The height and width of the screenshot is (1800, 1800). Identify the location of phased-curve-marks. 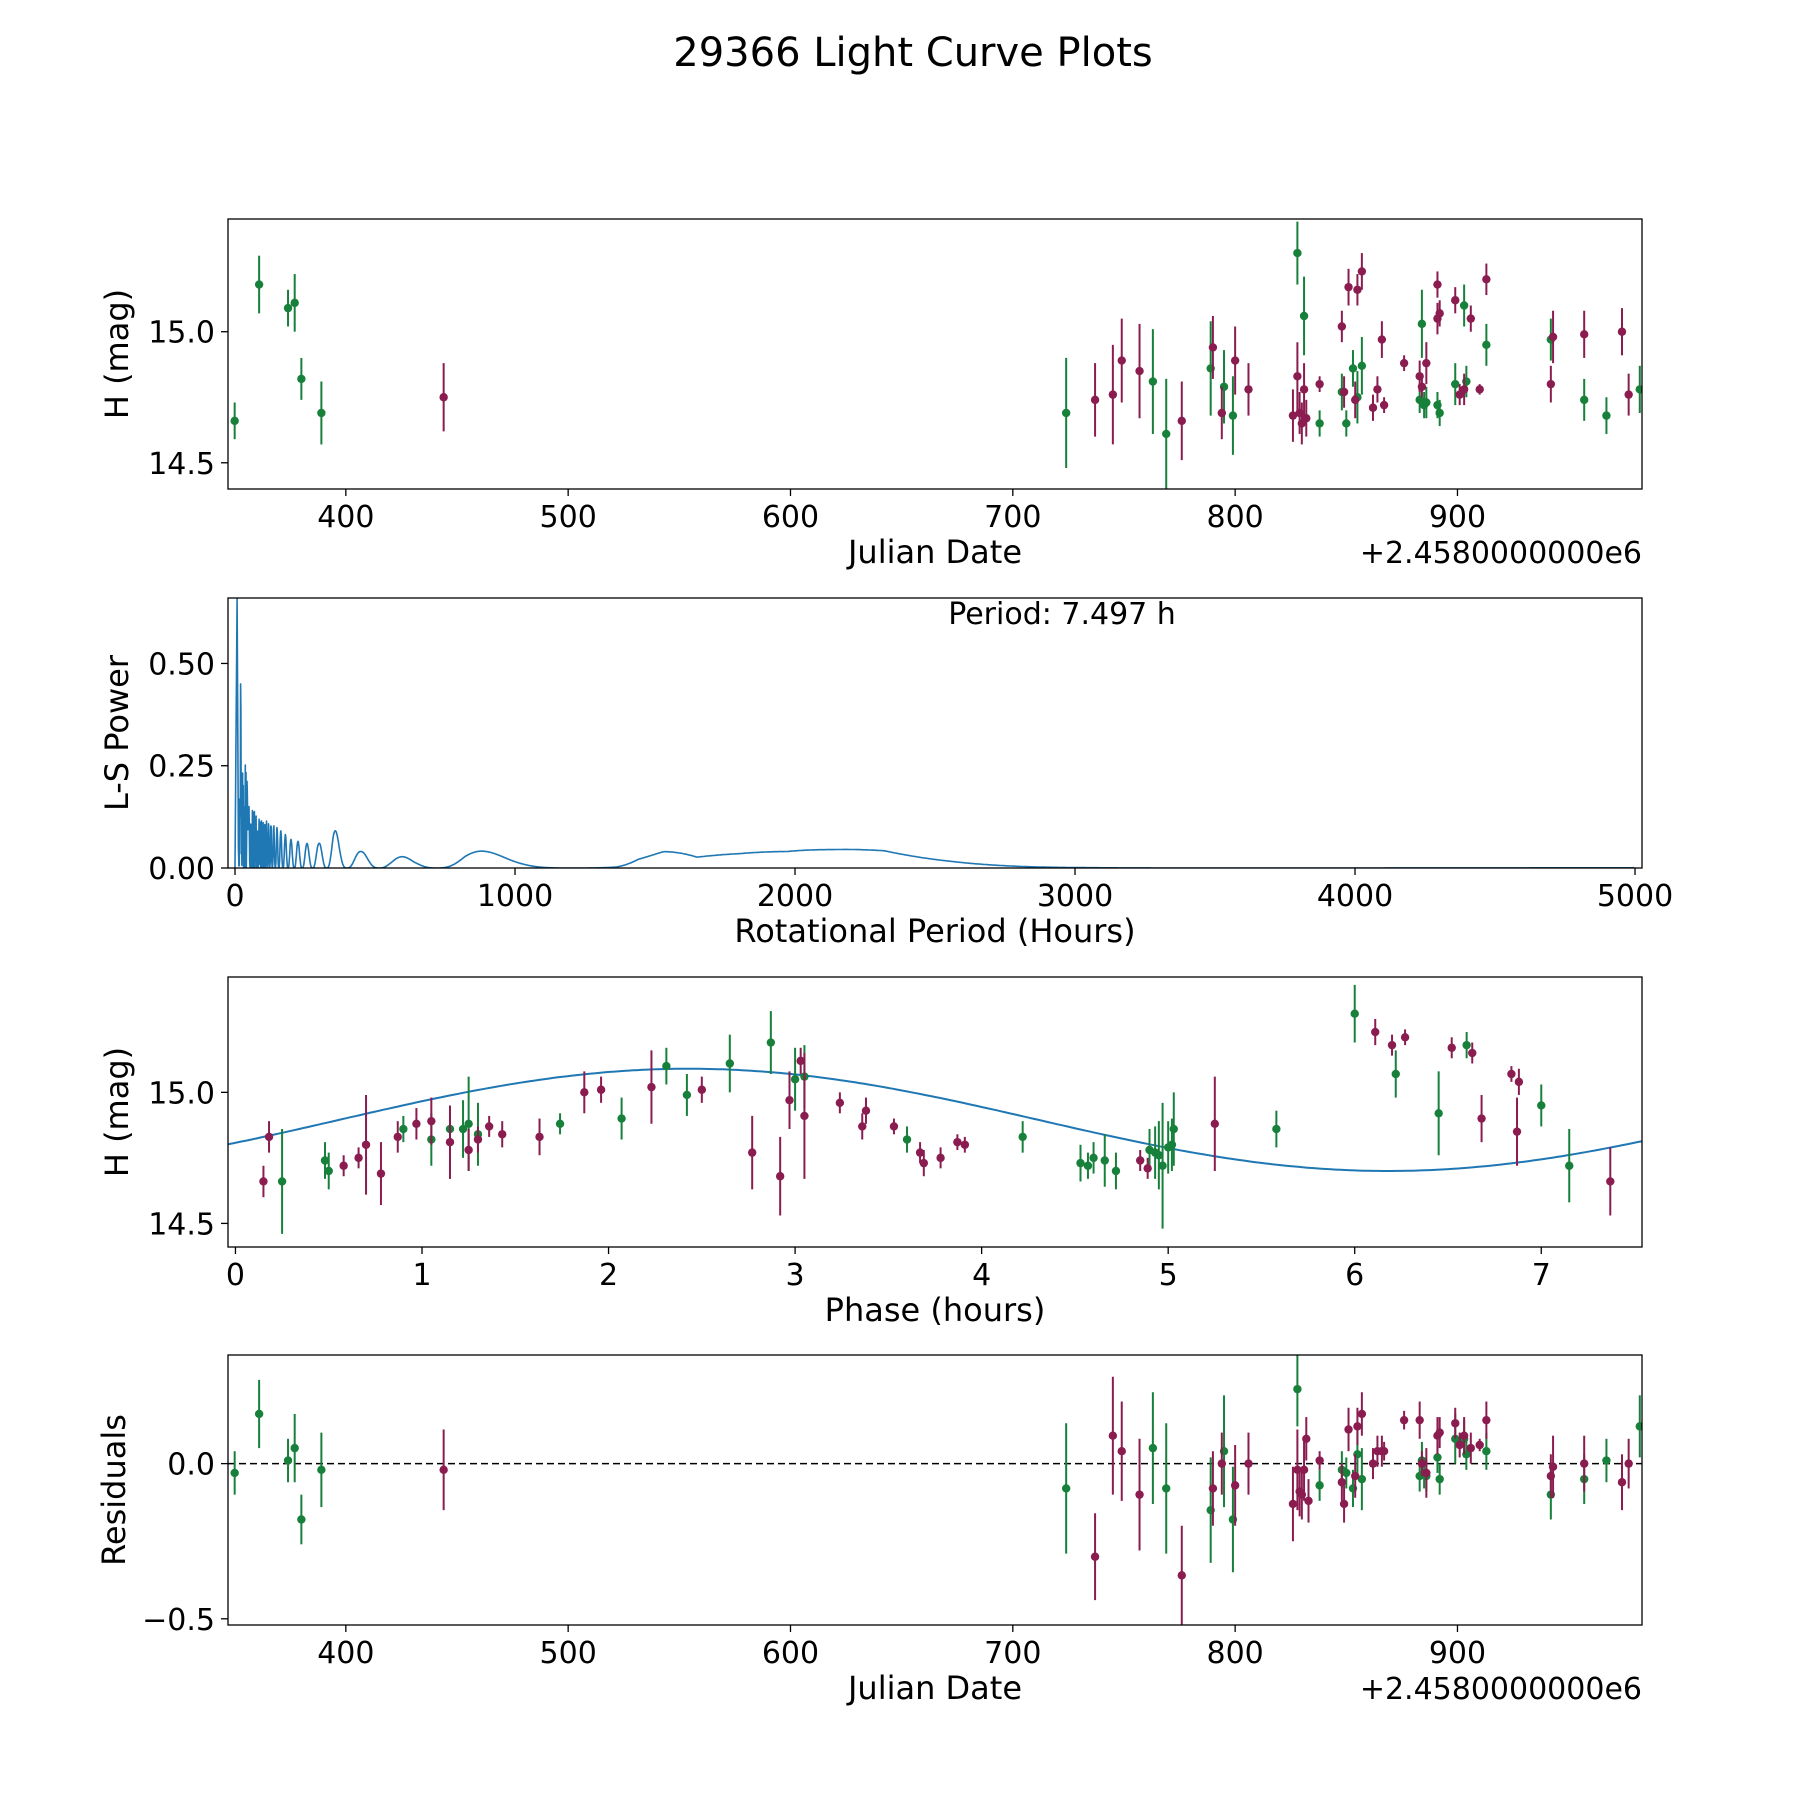
(935, 1109).